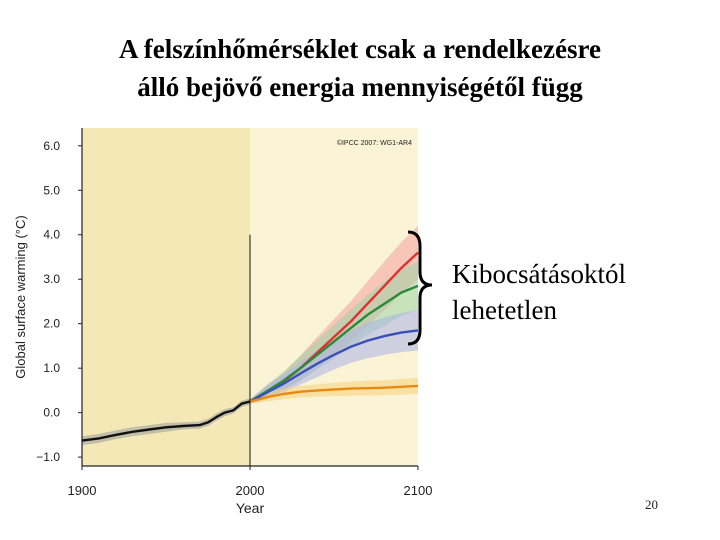  What do you see at coordinates (20, 296) in the screenshot?
I see `y-axis-label: Global surface warming (°C)` at bounding box center [20, 296].